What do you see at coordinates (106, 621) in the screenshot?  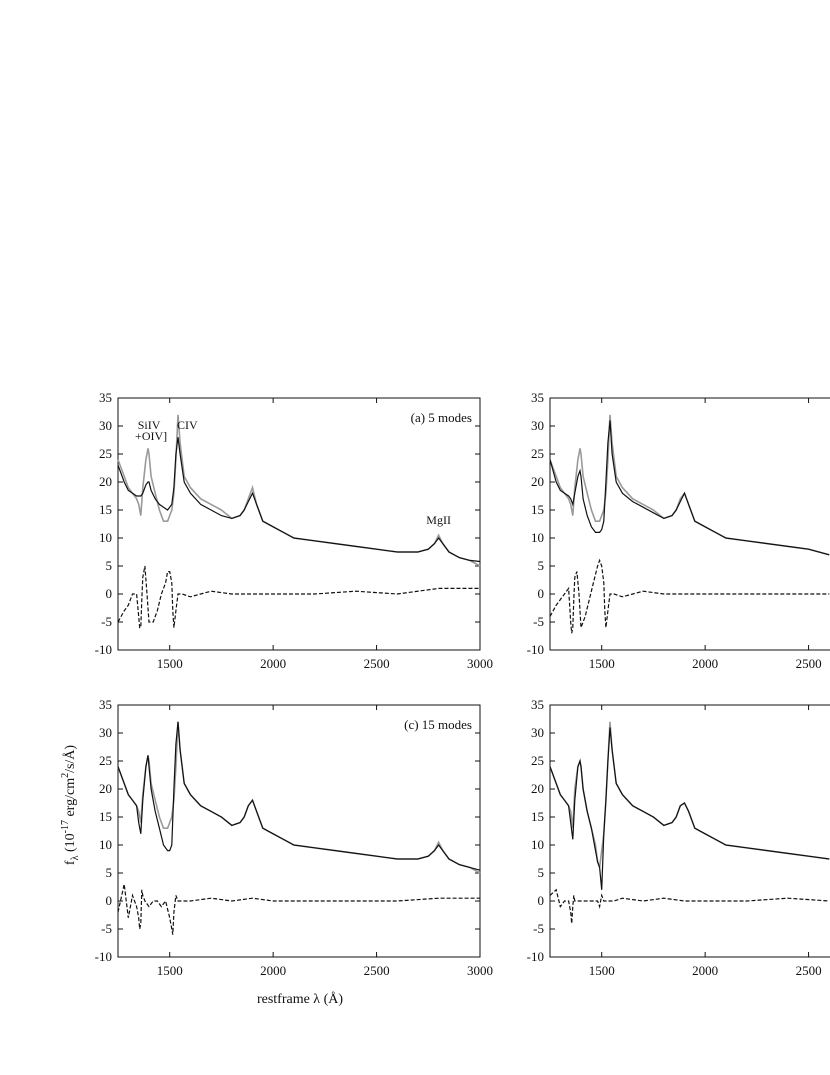 I see `panel-a-ytick-label: -5` at bounding box center [106, 621].